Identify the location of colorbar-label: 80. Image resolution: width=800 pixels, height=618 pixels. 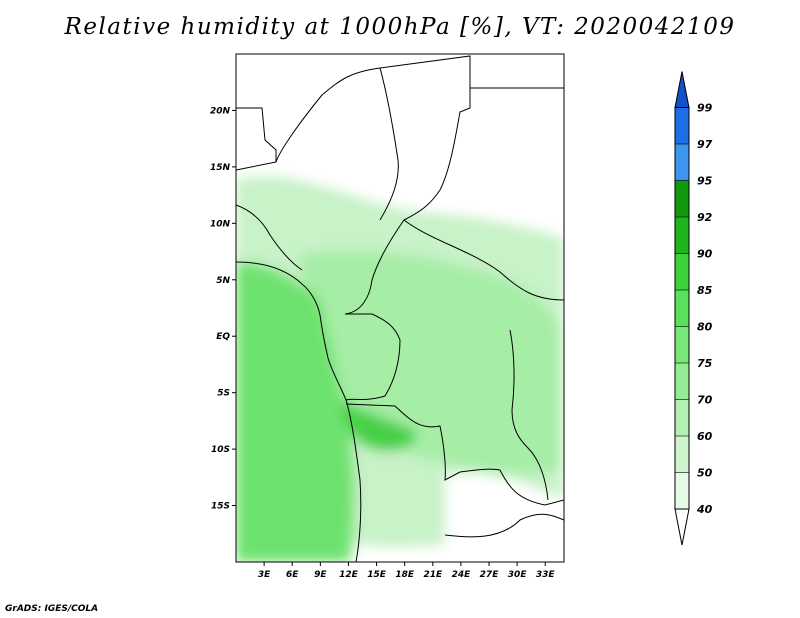
(705, 327).